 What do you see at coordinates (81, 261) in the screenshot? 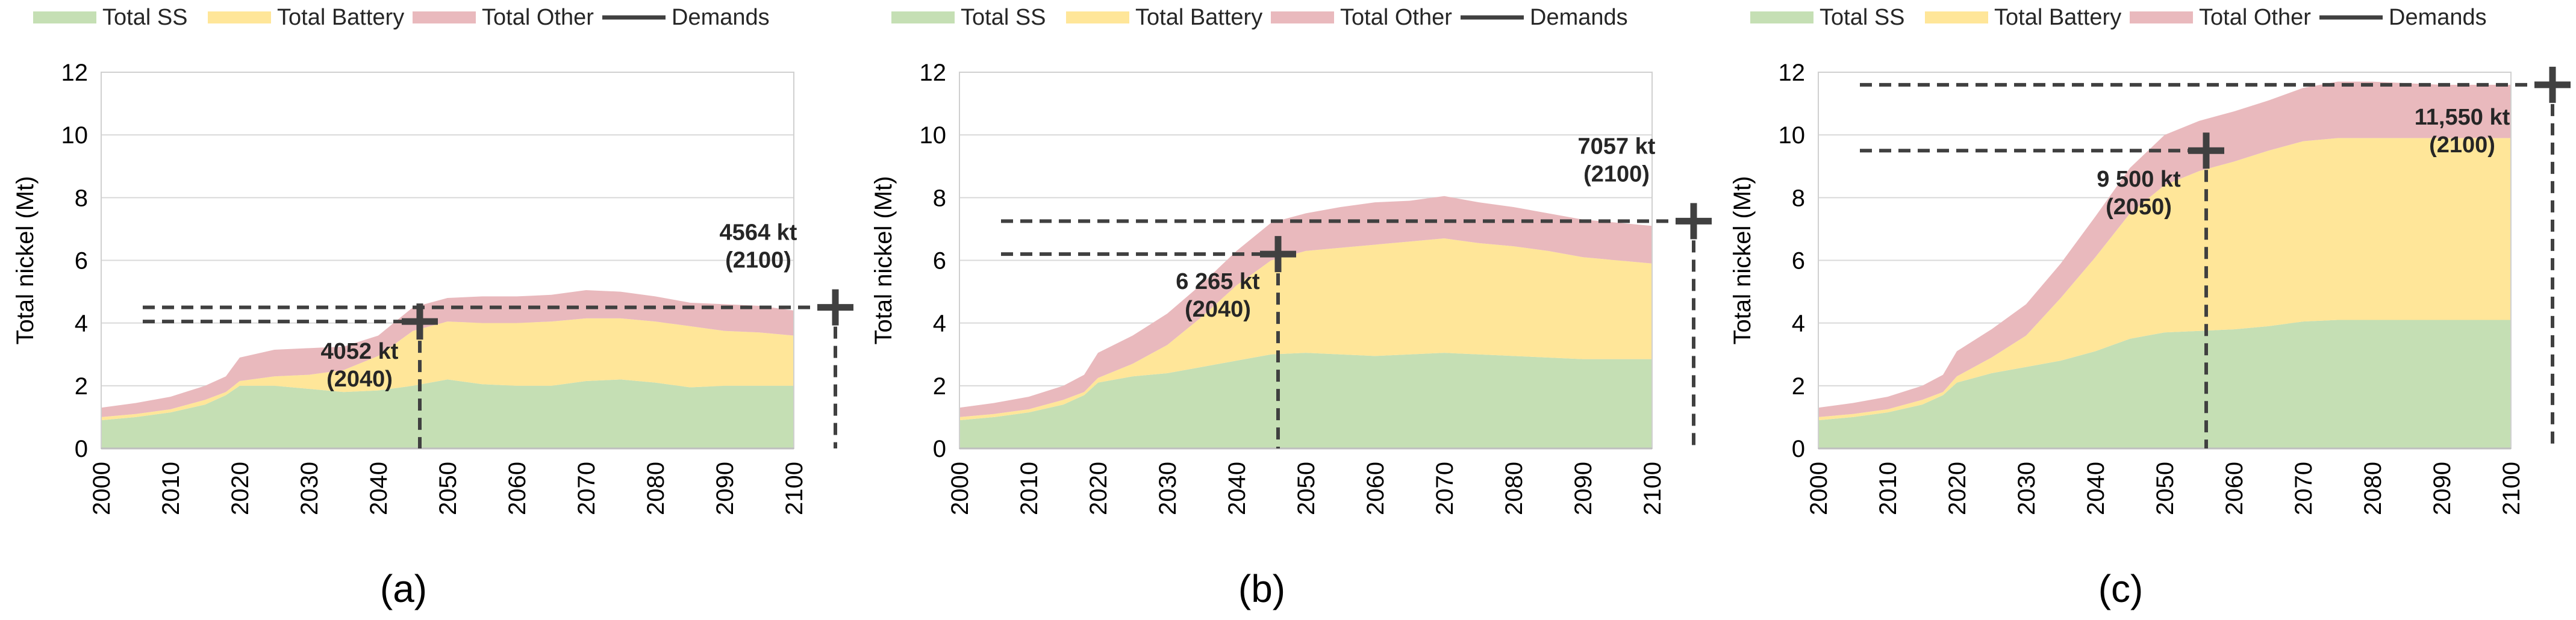
I see `y-tick-label: 6` at bounding box center [81, 261].